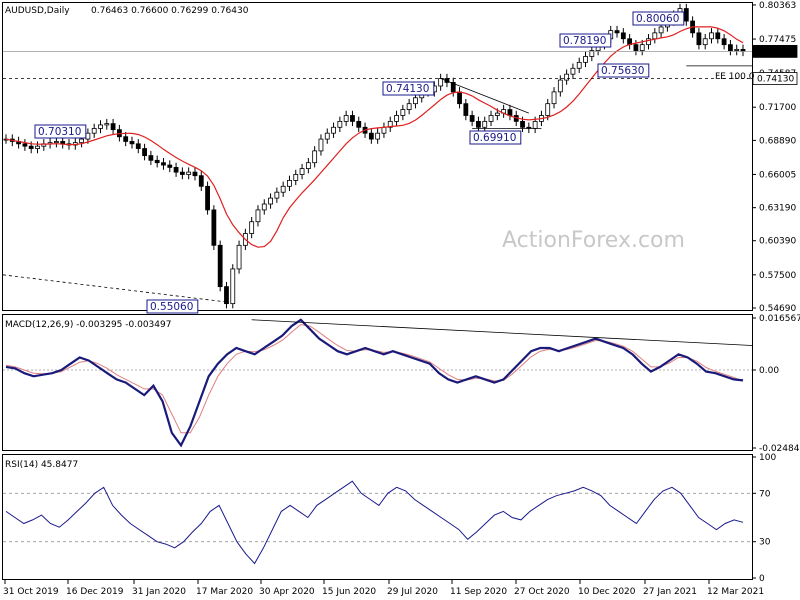  I want to click on x-tick-label: 29 Jul 2020, so click(412, 592).